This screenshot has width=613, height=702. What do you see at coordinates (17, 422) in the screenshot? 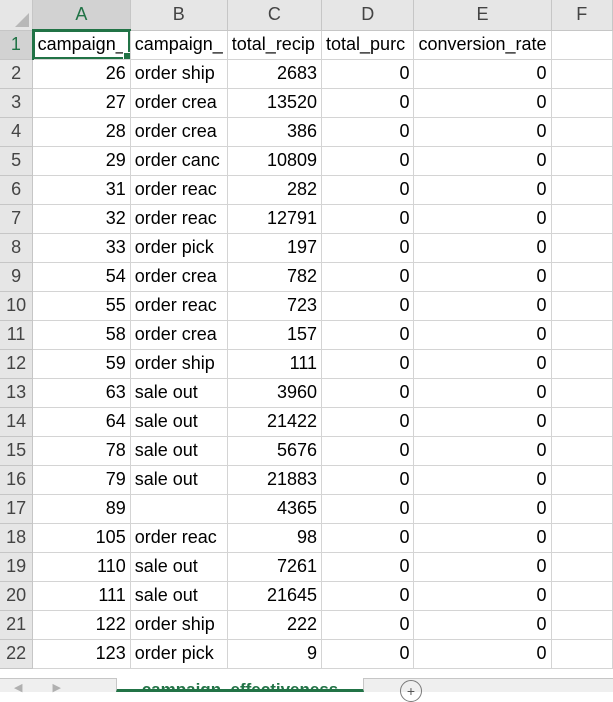
I see `row-header: 14` at bounding box center [17, 422].